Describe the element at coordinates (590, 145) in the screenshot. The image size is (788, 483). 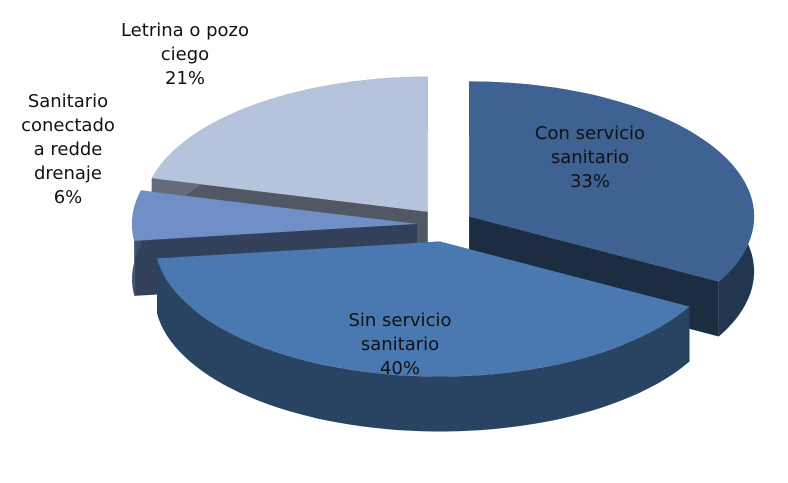
I see `slice-category-label: Con servicio sanitario` at that location.